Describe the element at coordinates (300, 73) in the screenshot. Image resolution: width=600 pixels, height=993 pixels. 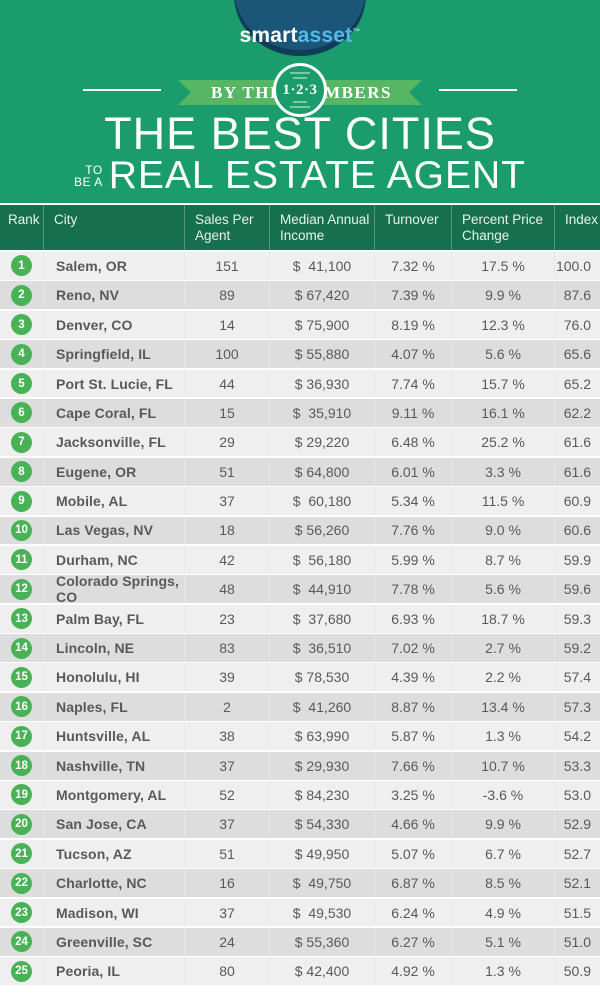
I see `badge-tick-line` at that location.